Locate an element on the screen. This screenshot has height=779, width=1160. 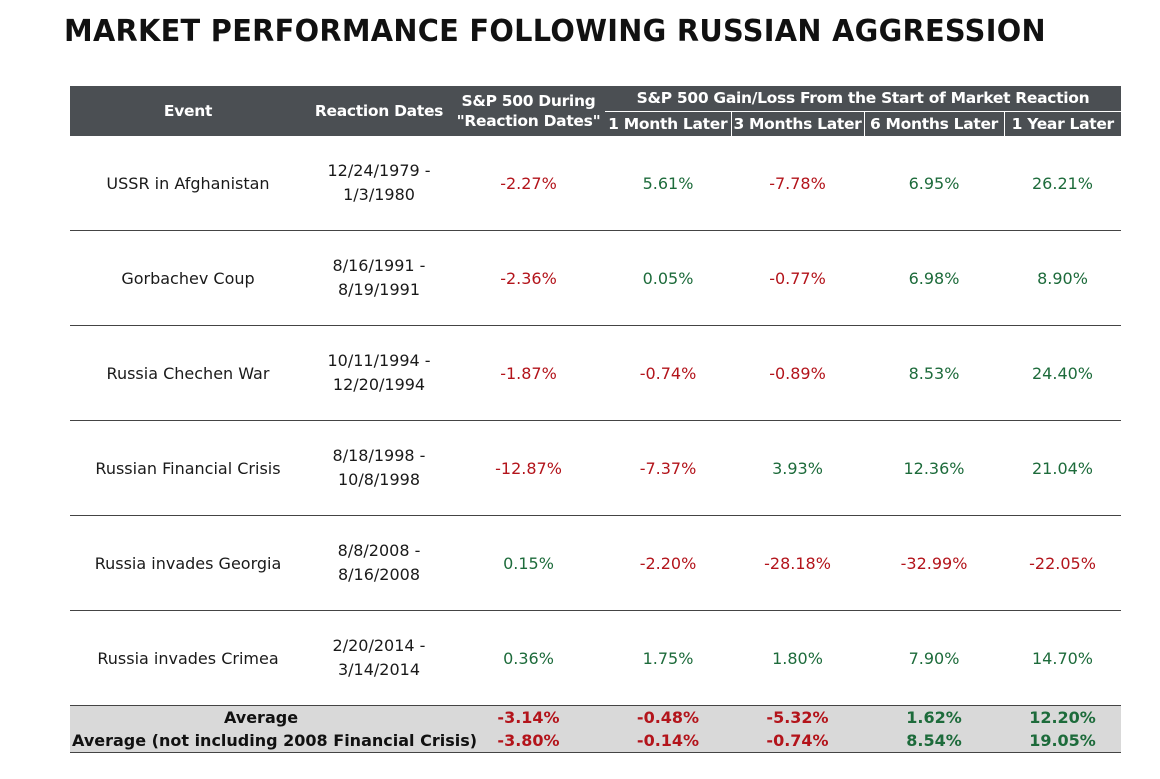
month-3-cell: 3.93% is located at coordinates (797, 468).